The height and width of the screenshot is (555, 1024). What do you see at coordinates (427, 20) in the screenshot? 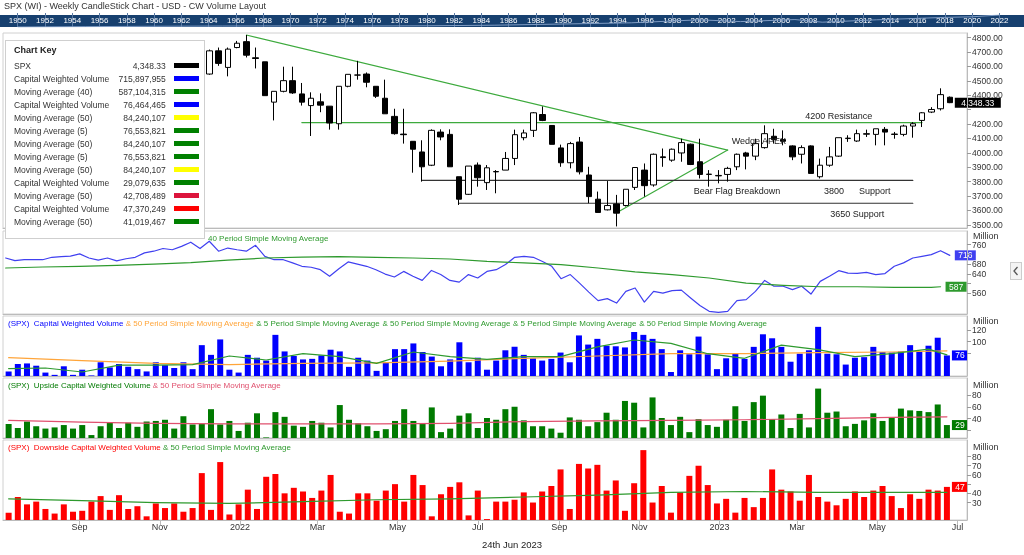
I see `x-tick-label: 1980` at bounding box center [427, 20].